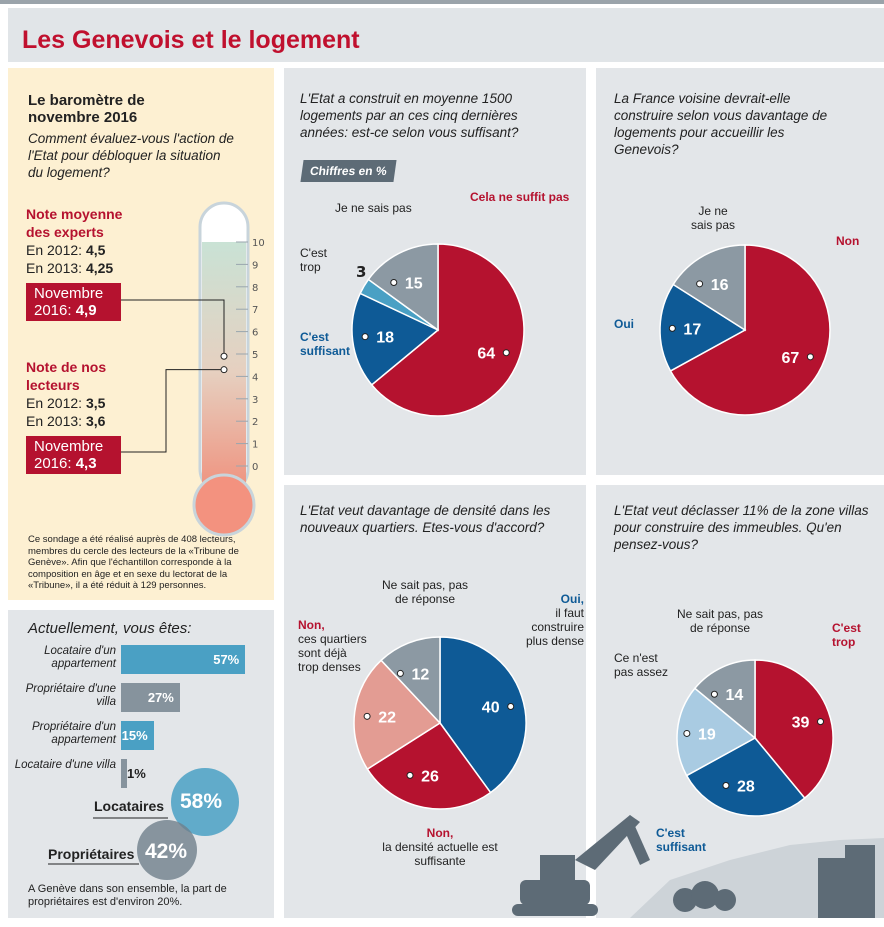 This screenshot has width=884, height=927. I want to click on lecteurs-nov-box: Novembre 2016: 4,3, so click(73, 455).